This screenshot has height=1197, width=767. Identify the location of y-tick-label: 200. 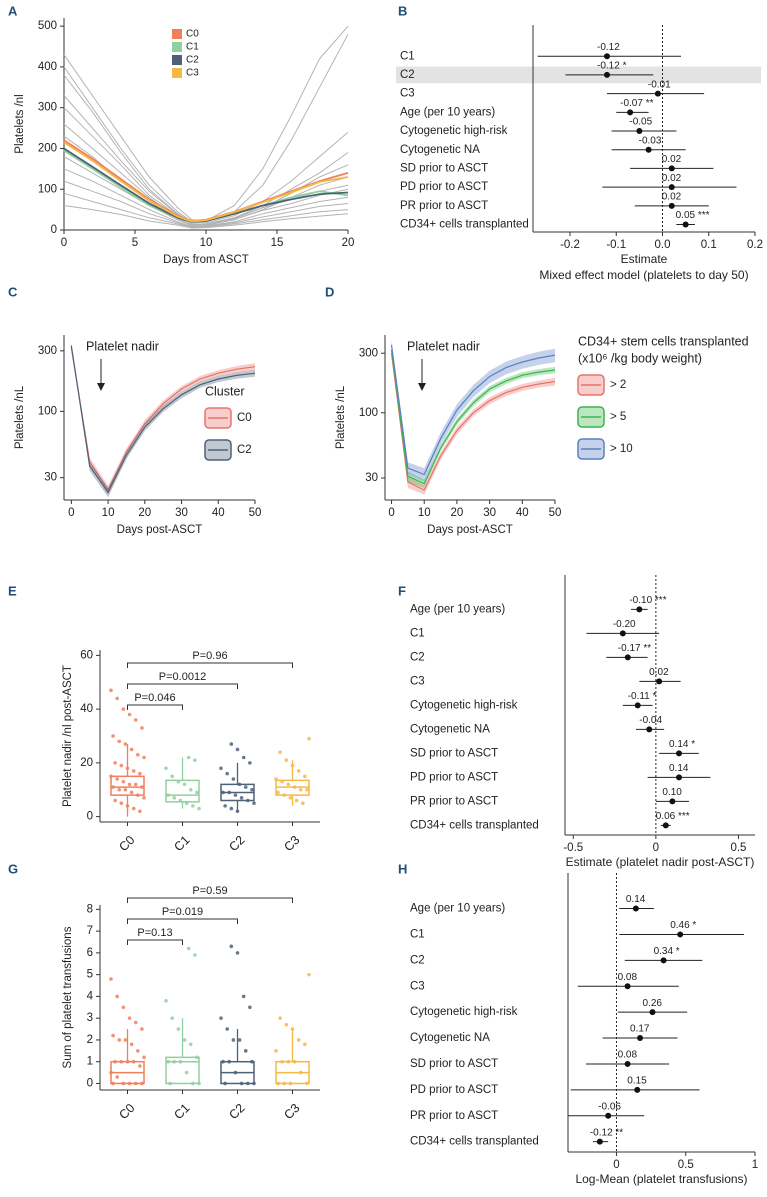
(47, 148).